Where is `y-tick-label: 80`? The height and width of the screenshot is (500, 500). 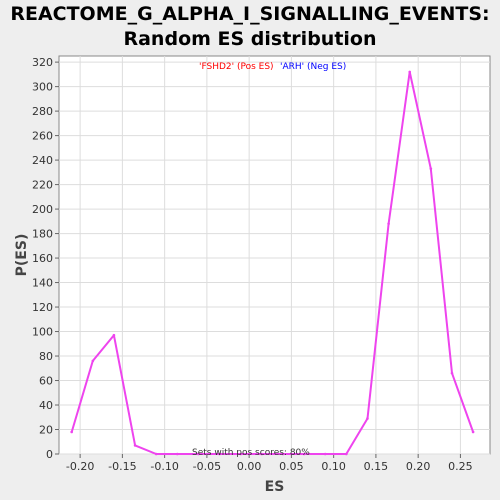 y-tick-label: 80 is located at coordinates (46, 356).